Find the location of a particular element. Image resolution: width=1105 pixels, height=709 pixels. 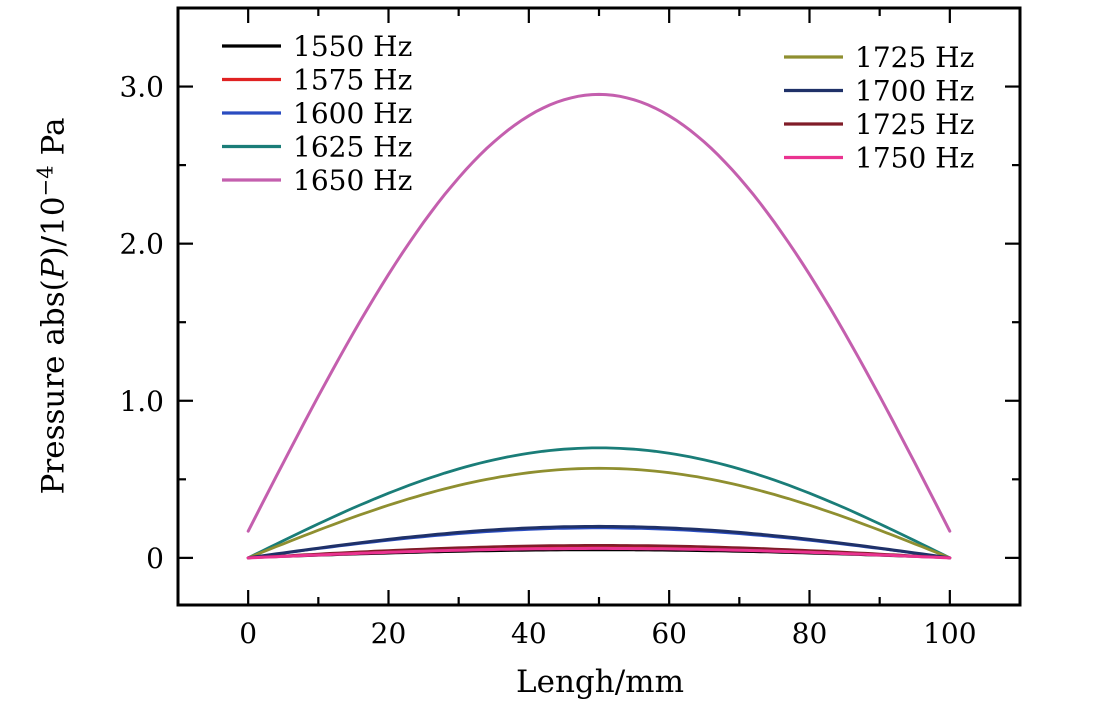

legend-label-6: 1700 Hz is located at coordinates (914, 91).